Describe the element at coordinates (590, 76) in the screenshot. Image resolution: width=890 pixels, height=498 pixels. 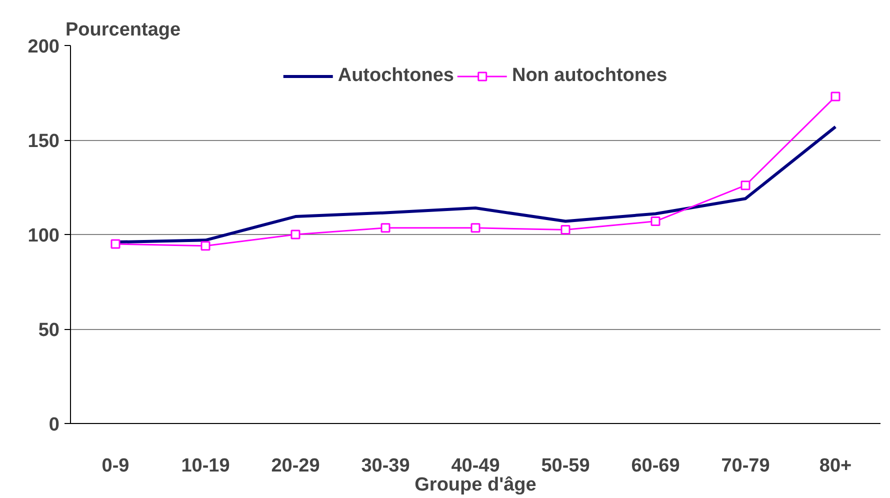
I see `legend-label: Non autochtones` at that location.